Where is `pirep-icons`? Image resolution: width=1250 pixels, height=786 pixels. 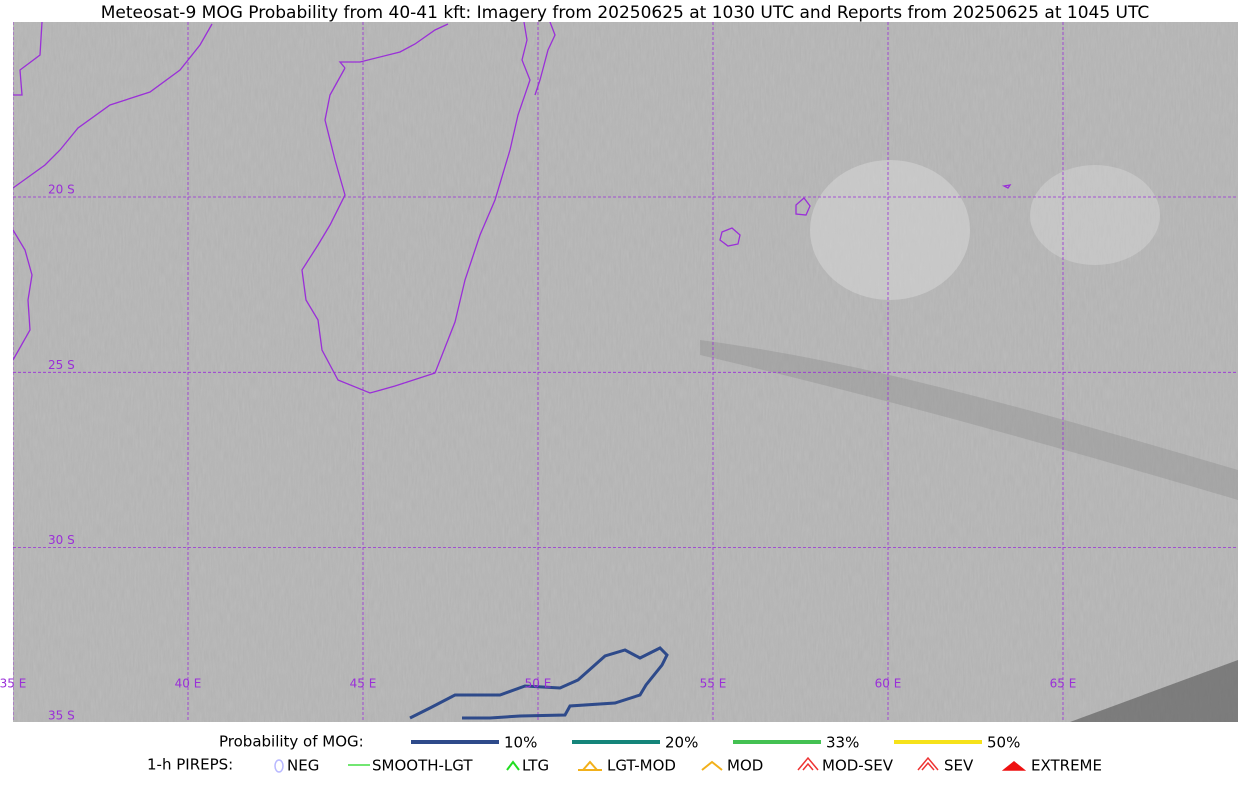 pirep-icons is located at coordinates (650, 764).